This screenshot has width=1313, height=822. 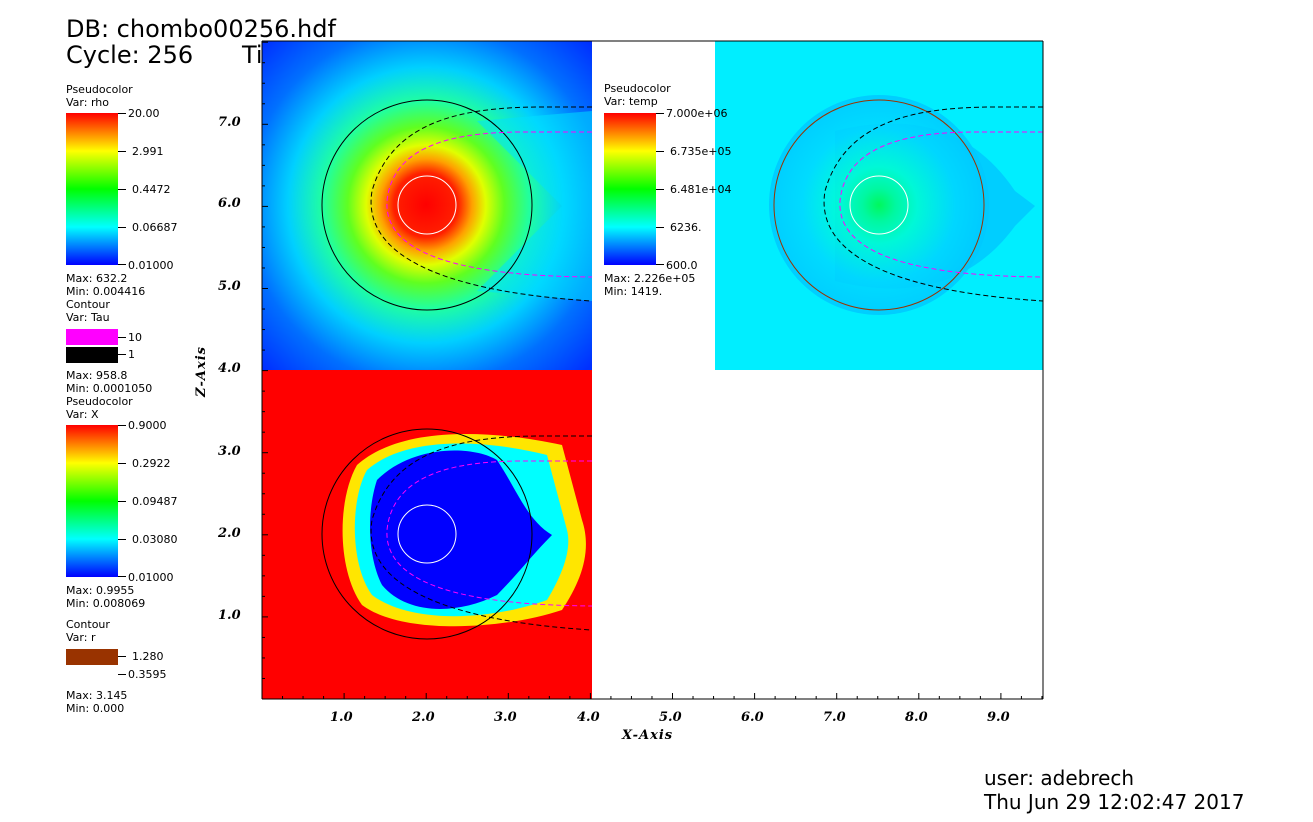 I want to click on legend-rho-tick: 2.991, so click(x=148, y=151).